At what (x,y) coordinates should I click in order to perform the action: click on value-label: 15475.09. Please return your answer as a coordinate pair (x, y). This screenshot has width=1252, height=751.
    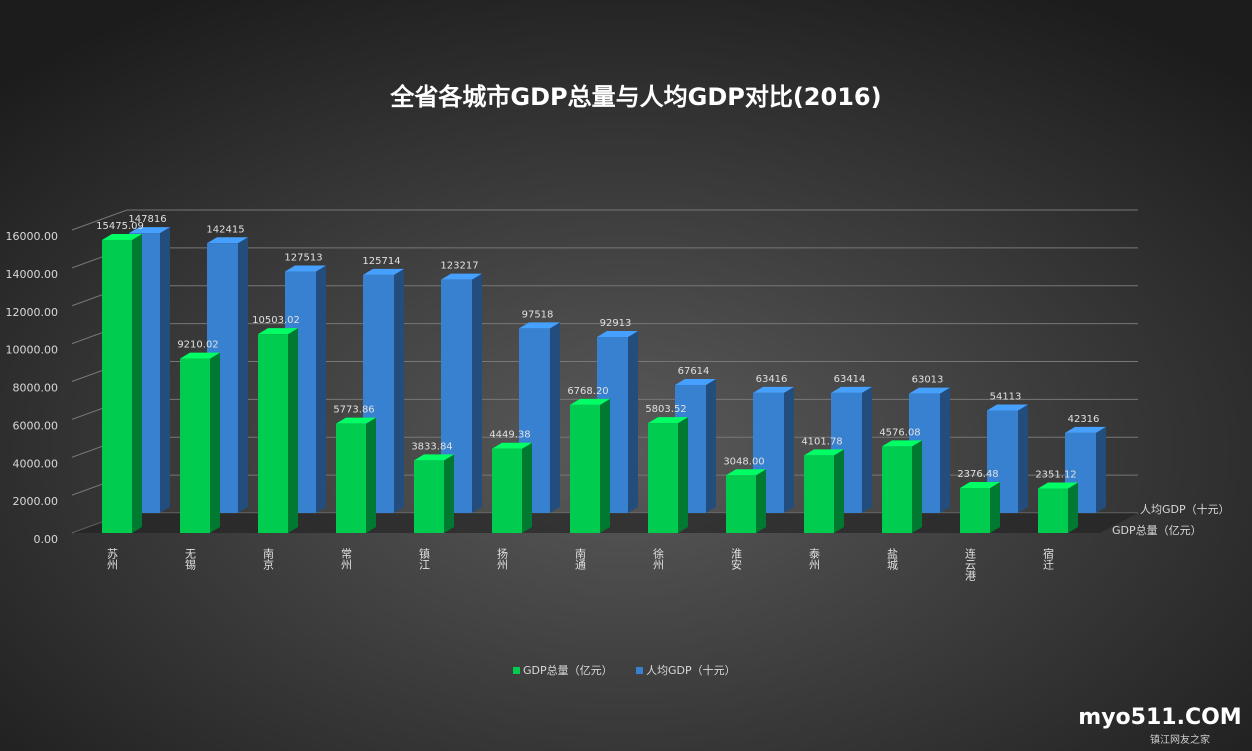
    Looking at the image, I should click on (120, 226).